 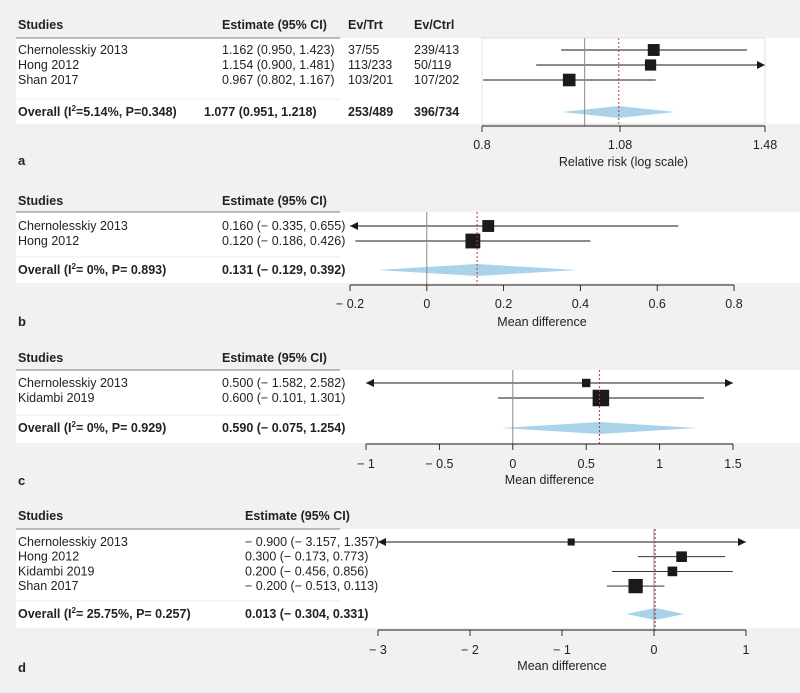 I want to click on x-axis-label: Relative risk (log scale), so click(x=623, y=162).